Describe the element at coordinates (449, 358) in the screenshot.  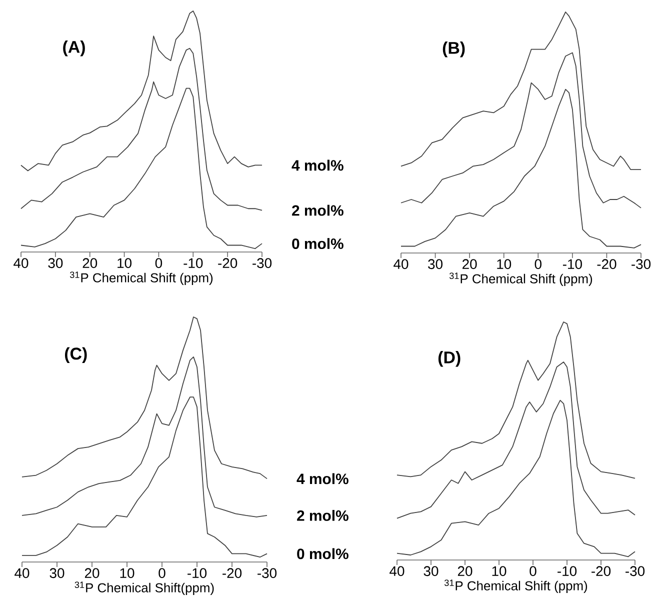
I see `text: (D)` at that location.